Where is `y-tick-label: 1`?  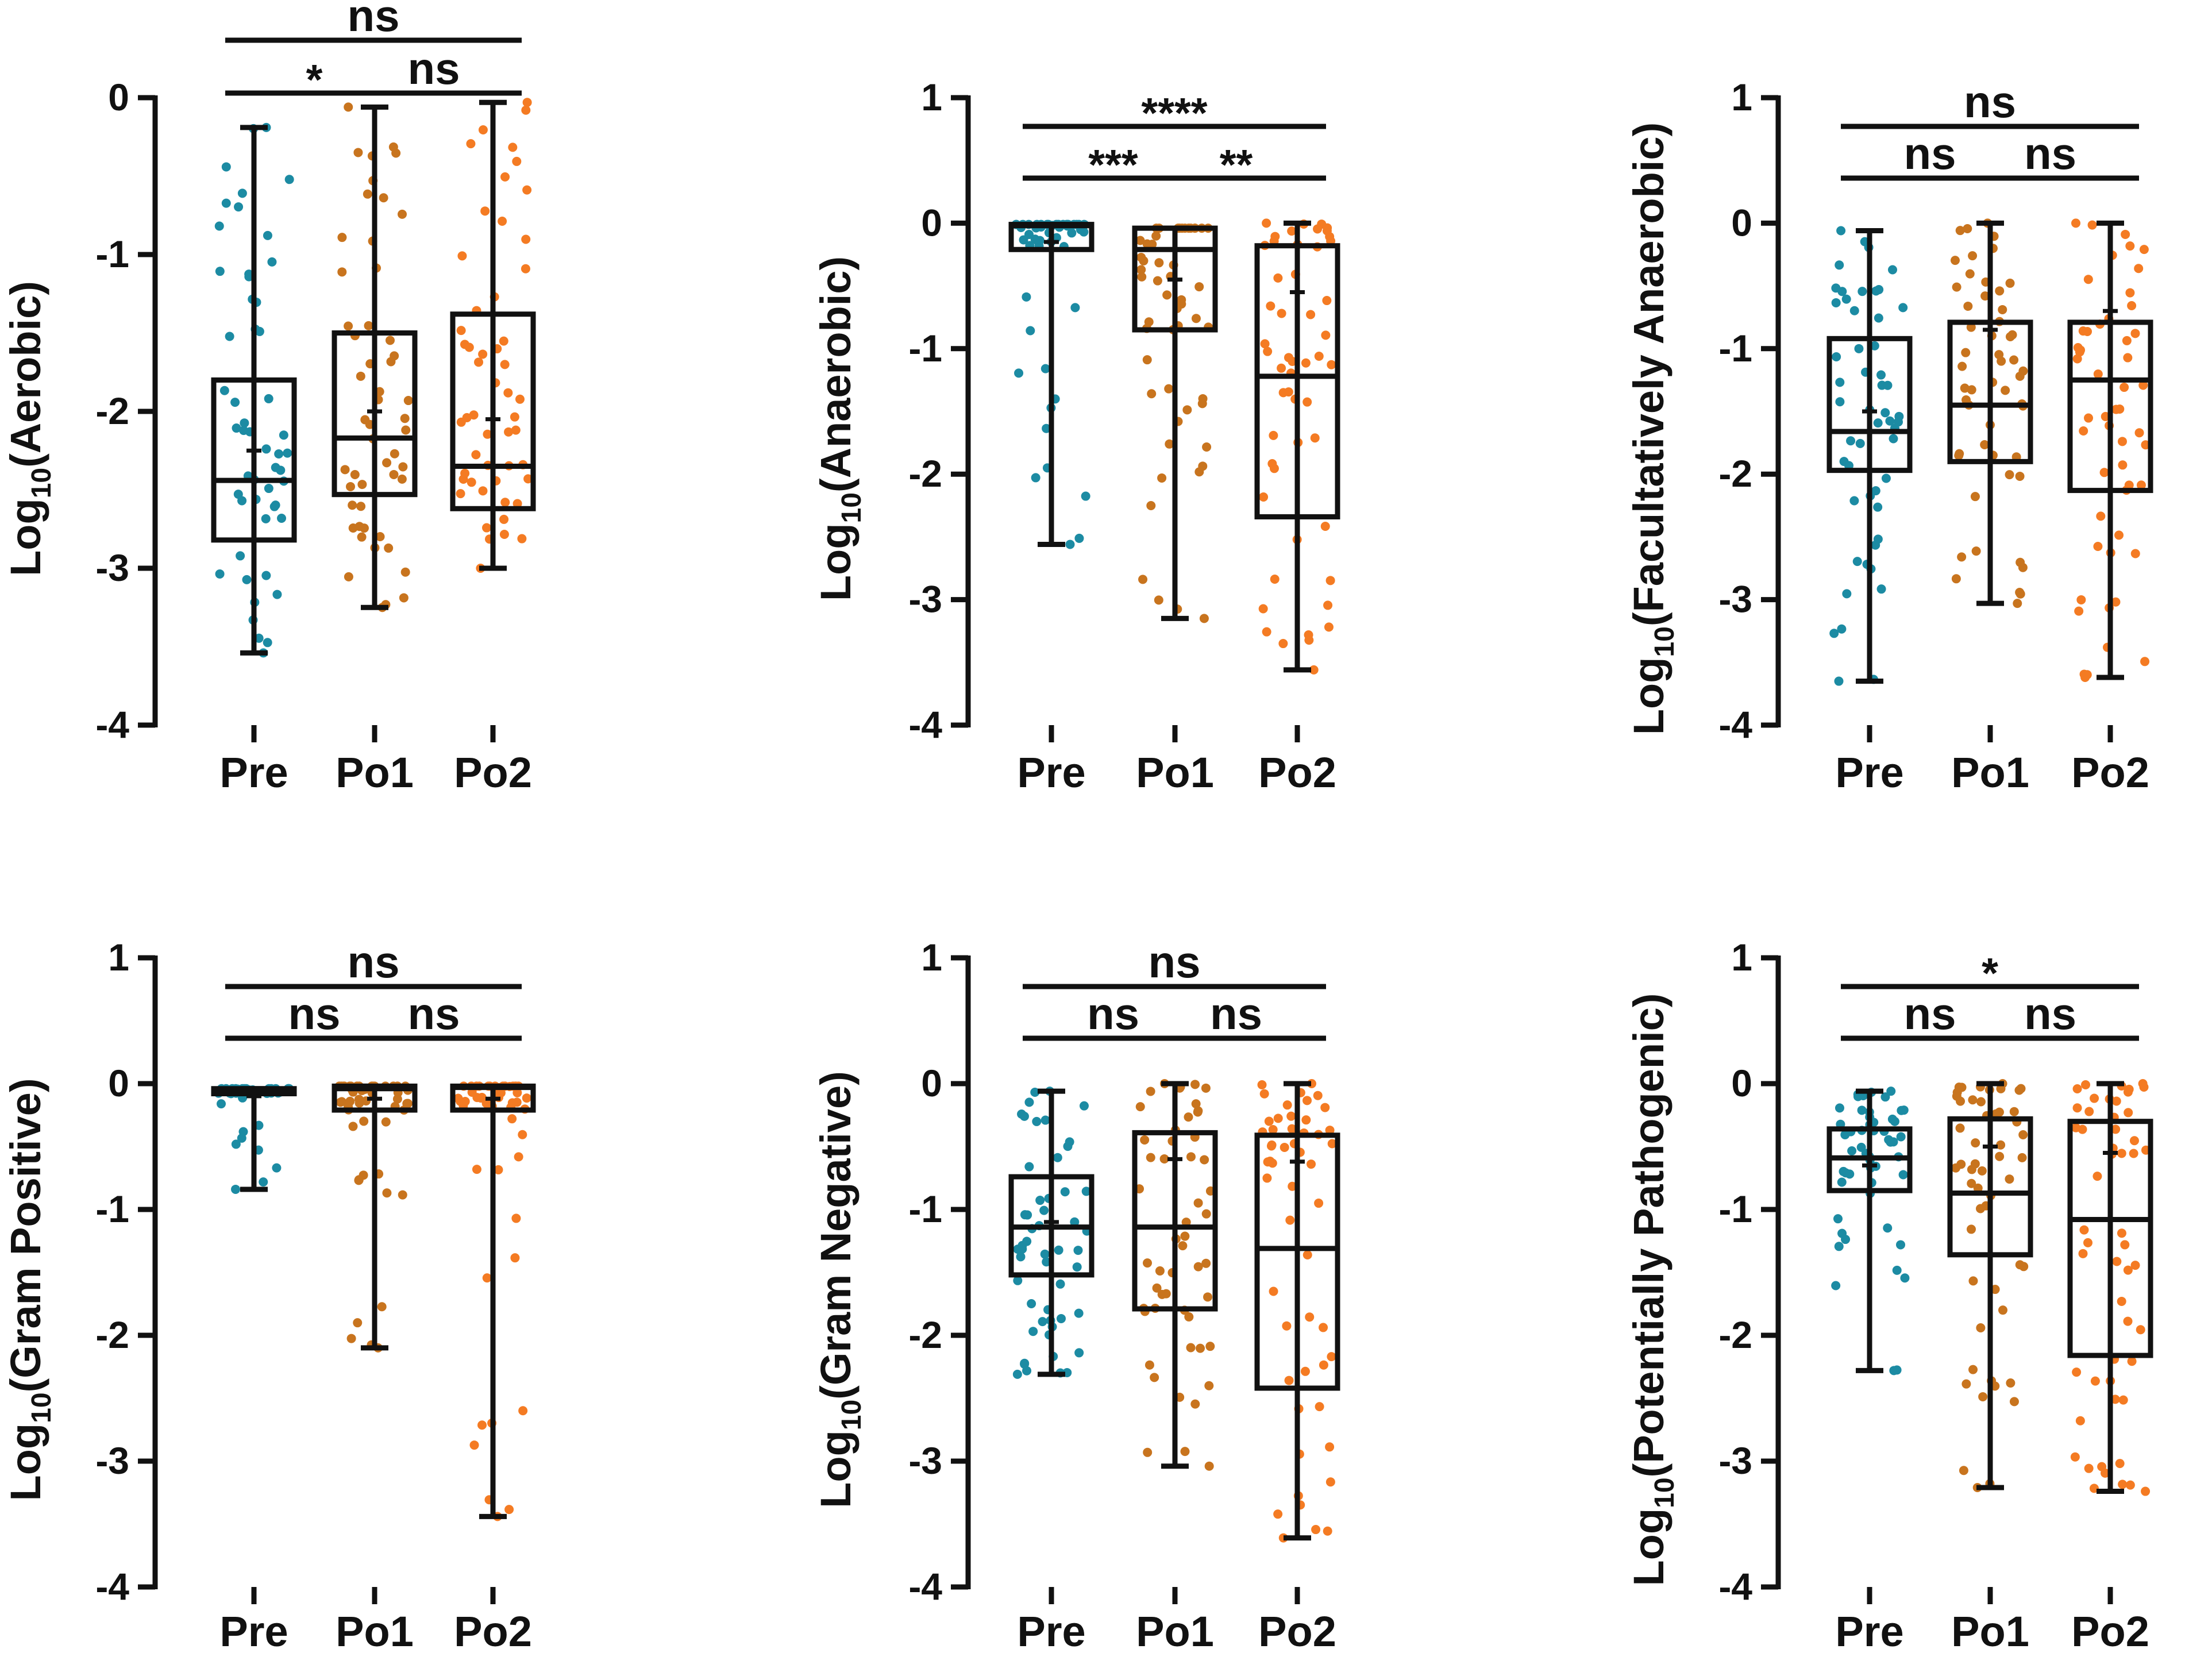
y-tick-label: 1 is located at coordinates (931, 97).